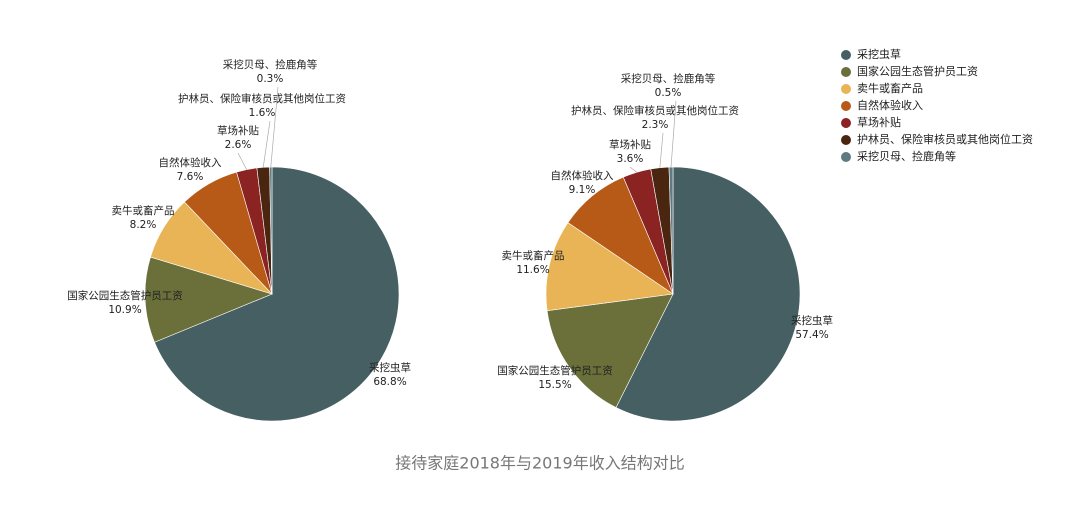 This screenshot has height=506, width=1080. What do you see at coordinates (238, 145) in the screenshot?
I see `slice-value-label: 2.6%` at bounding box center [238, 145].